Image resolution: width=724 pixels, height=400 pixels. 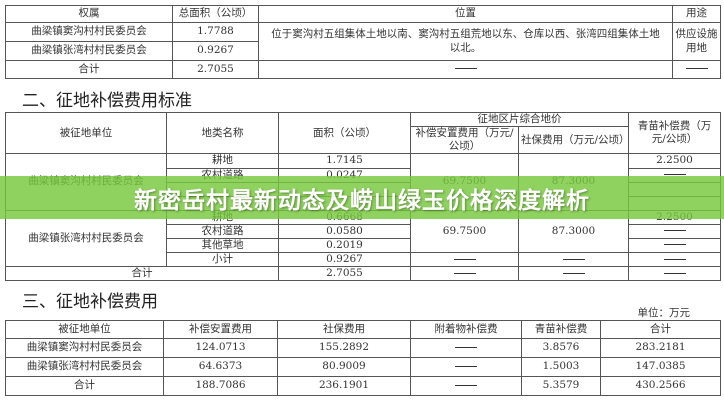 I want to click on header-cell: 合计, so click(x=660, y=329).